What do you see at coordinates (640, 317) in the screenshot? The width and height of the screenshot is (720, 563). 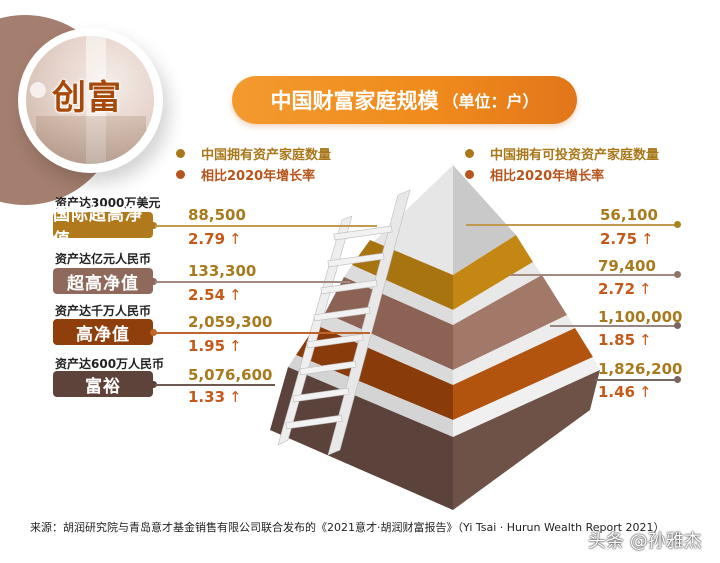 I see `right-value: 1,100,000` at bounding box center [640, 317].